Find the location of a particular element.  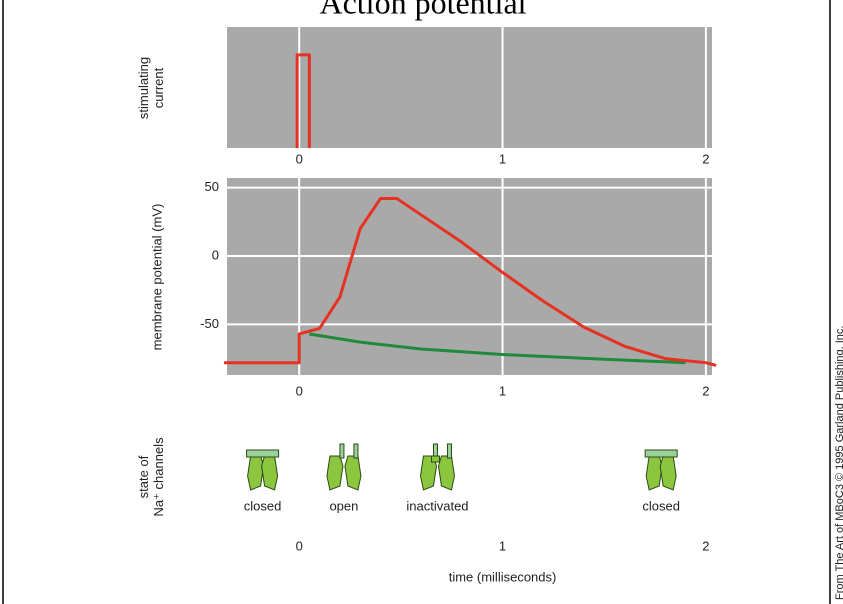

plot-area is located at coordinates (469, 87).